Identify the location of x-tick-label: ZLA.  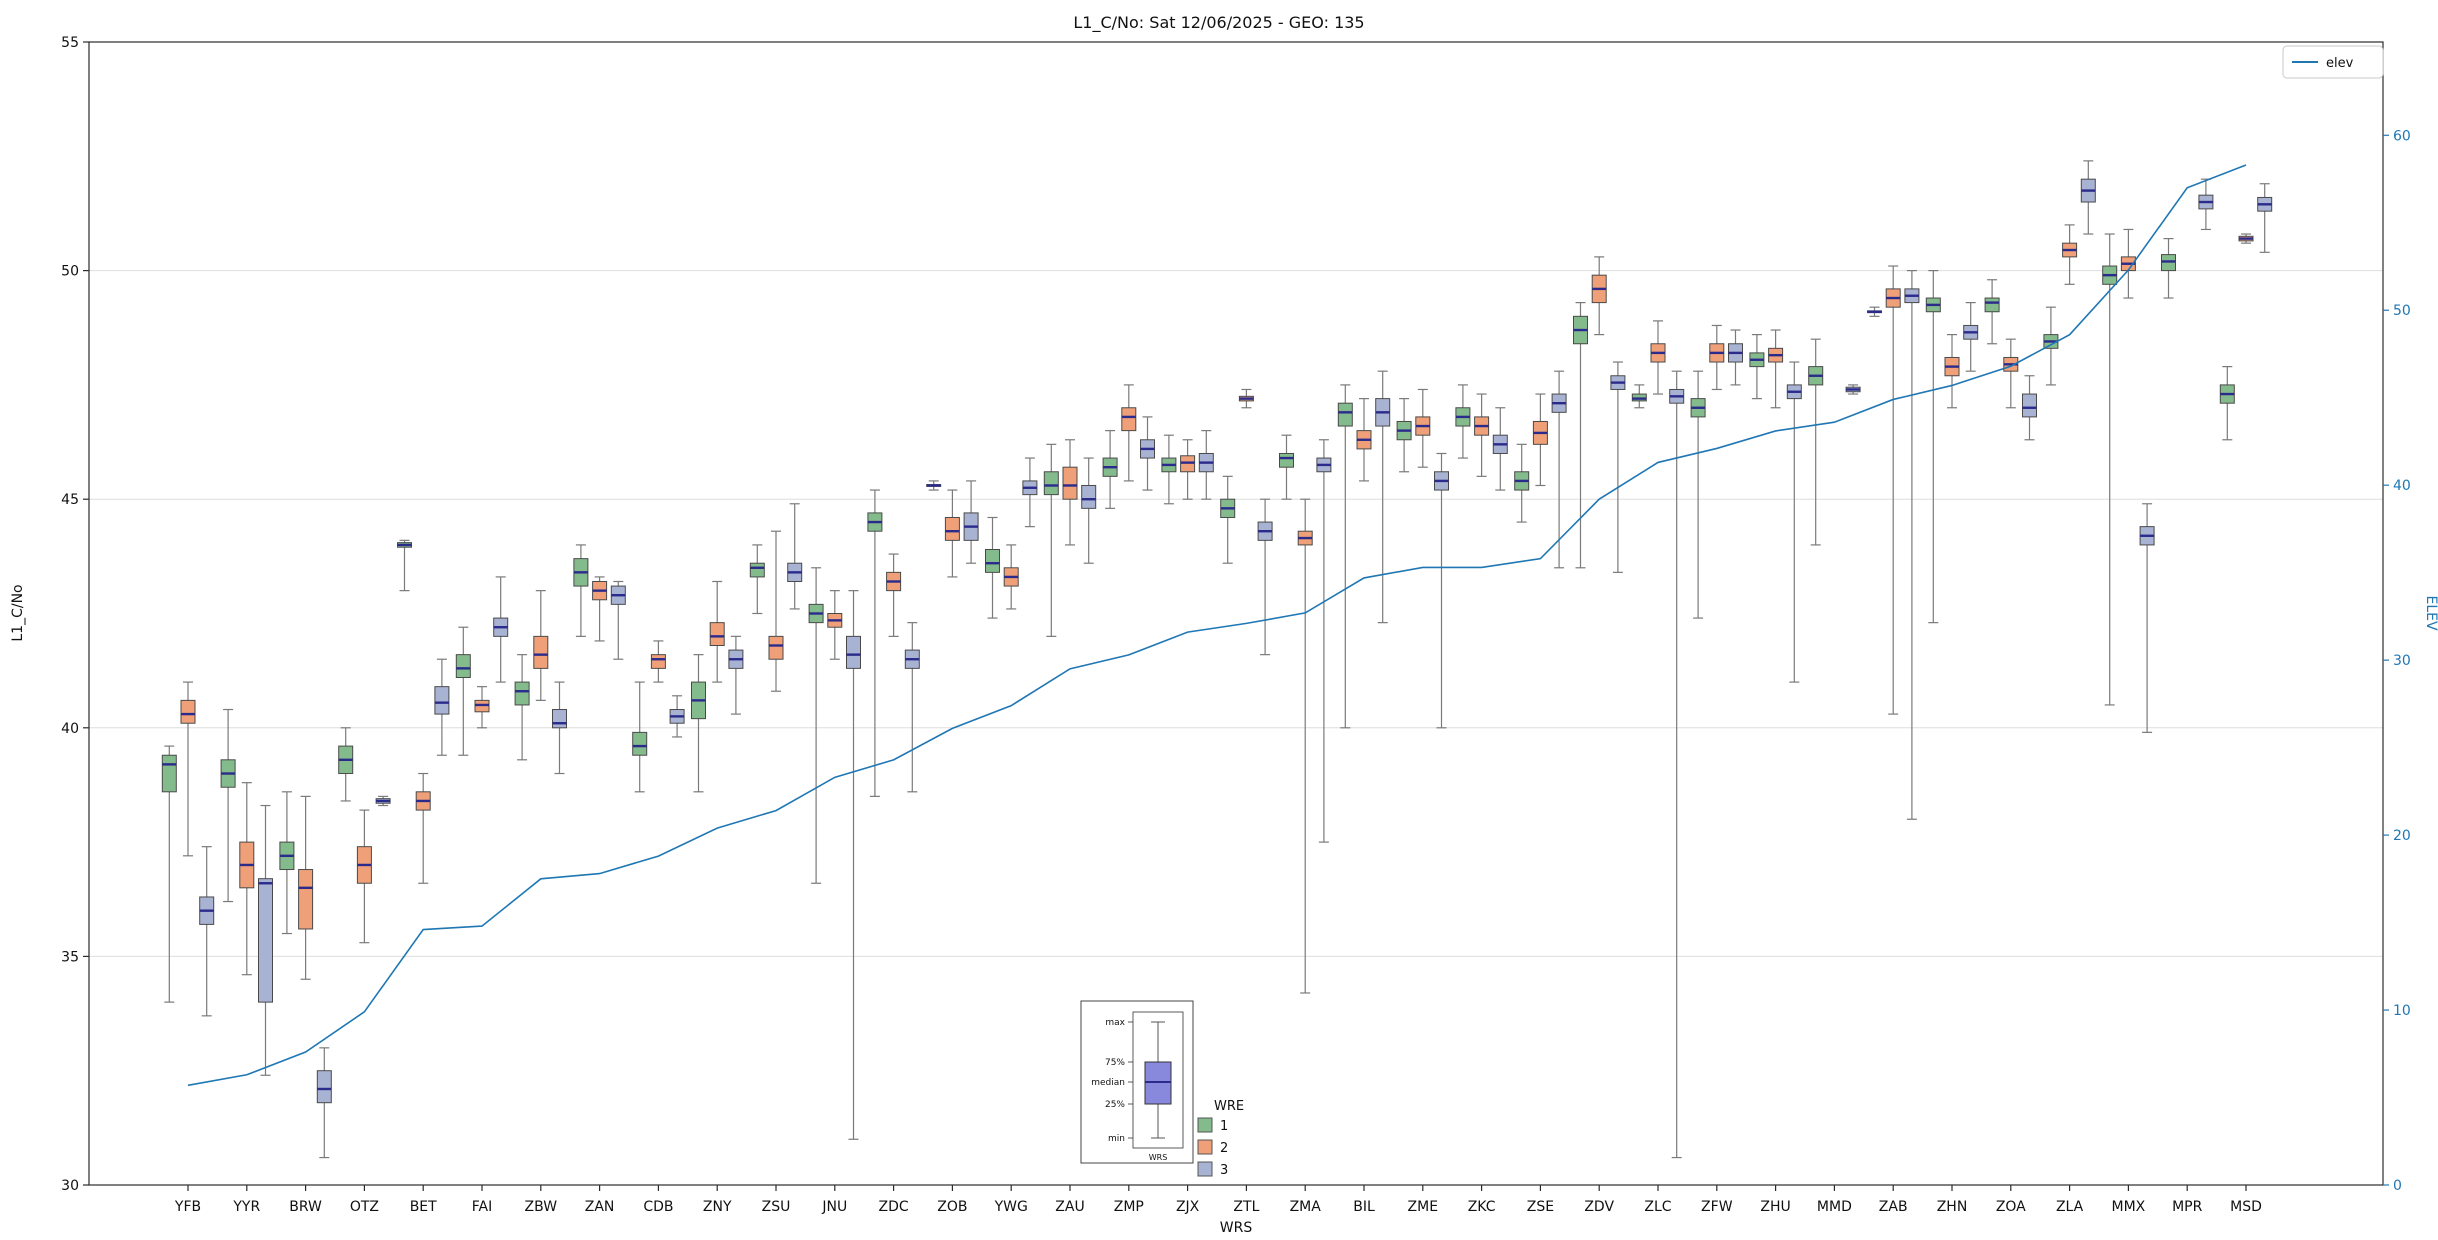
(2070, 1207).